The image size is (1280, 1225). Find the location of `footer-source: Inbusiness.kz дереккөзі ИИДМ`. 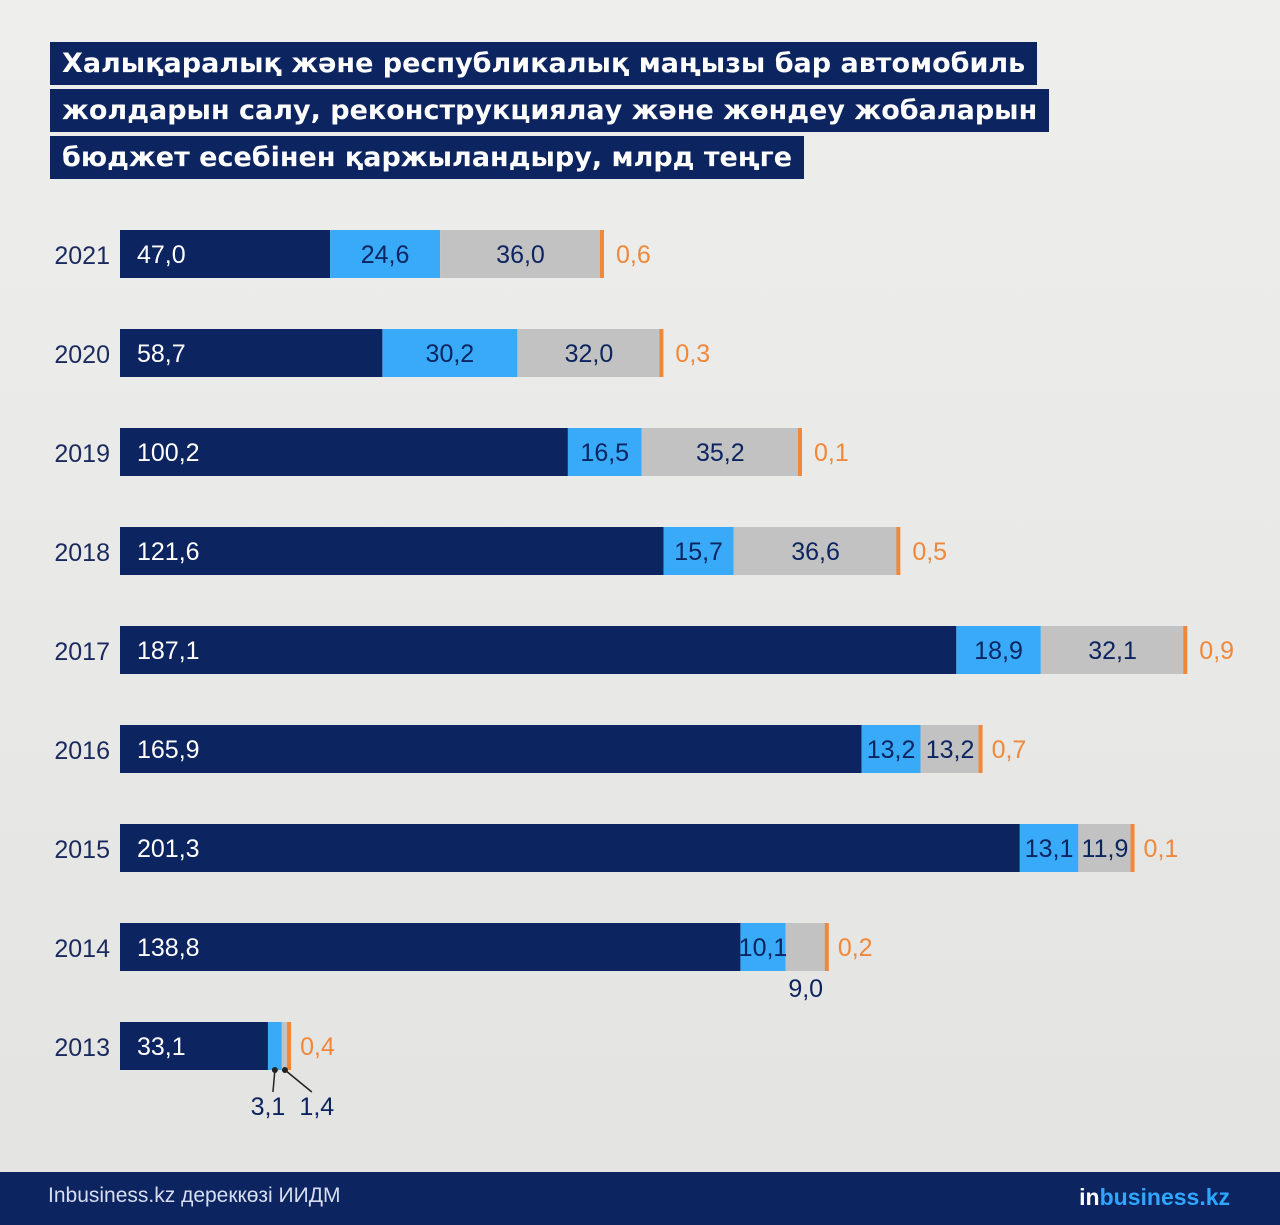

footer-source: Inbusiness.kz дереккөзі ИИДМ is located at coordinates (194, 1195).